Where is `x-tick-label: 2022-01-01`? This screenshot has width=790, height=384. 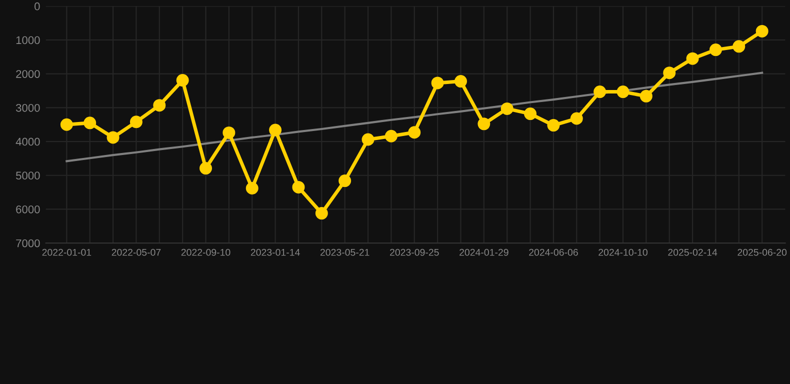
x-tick-label: 2022-01-01 is located at coordinates (67, 252).